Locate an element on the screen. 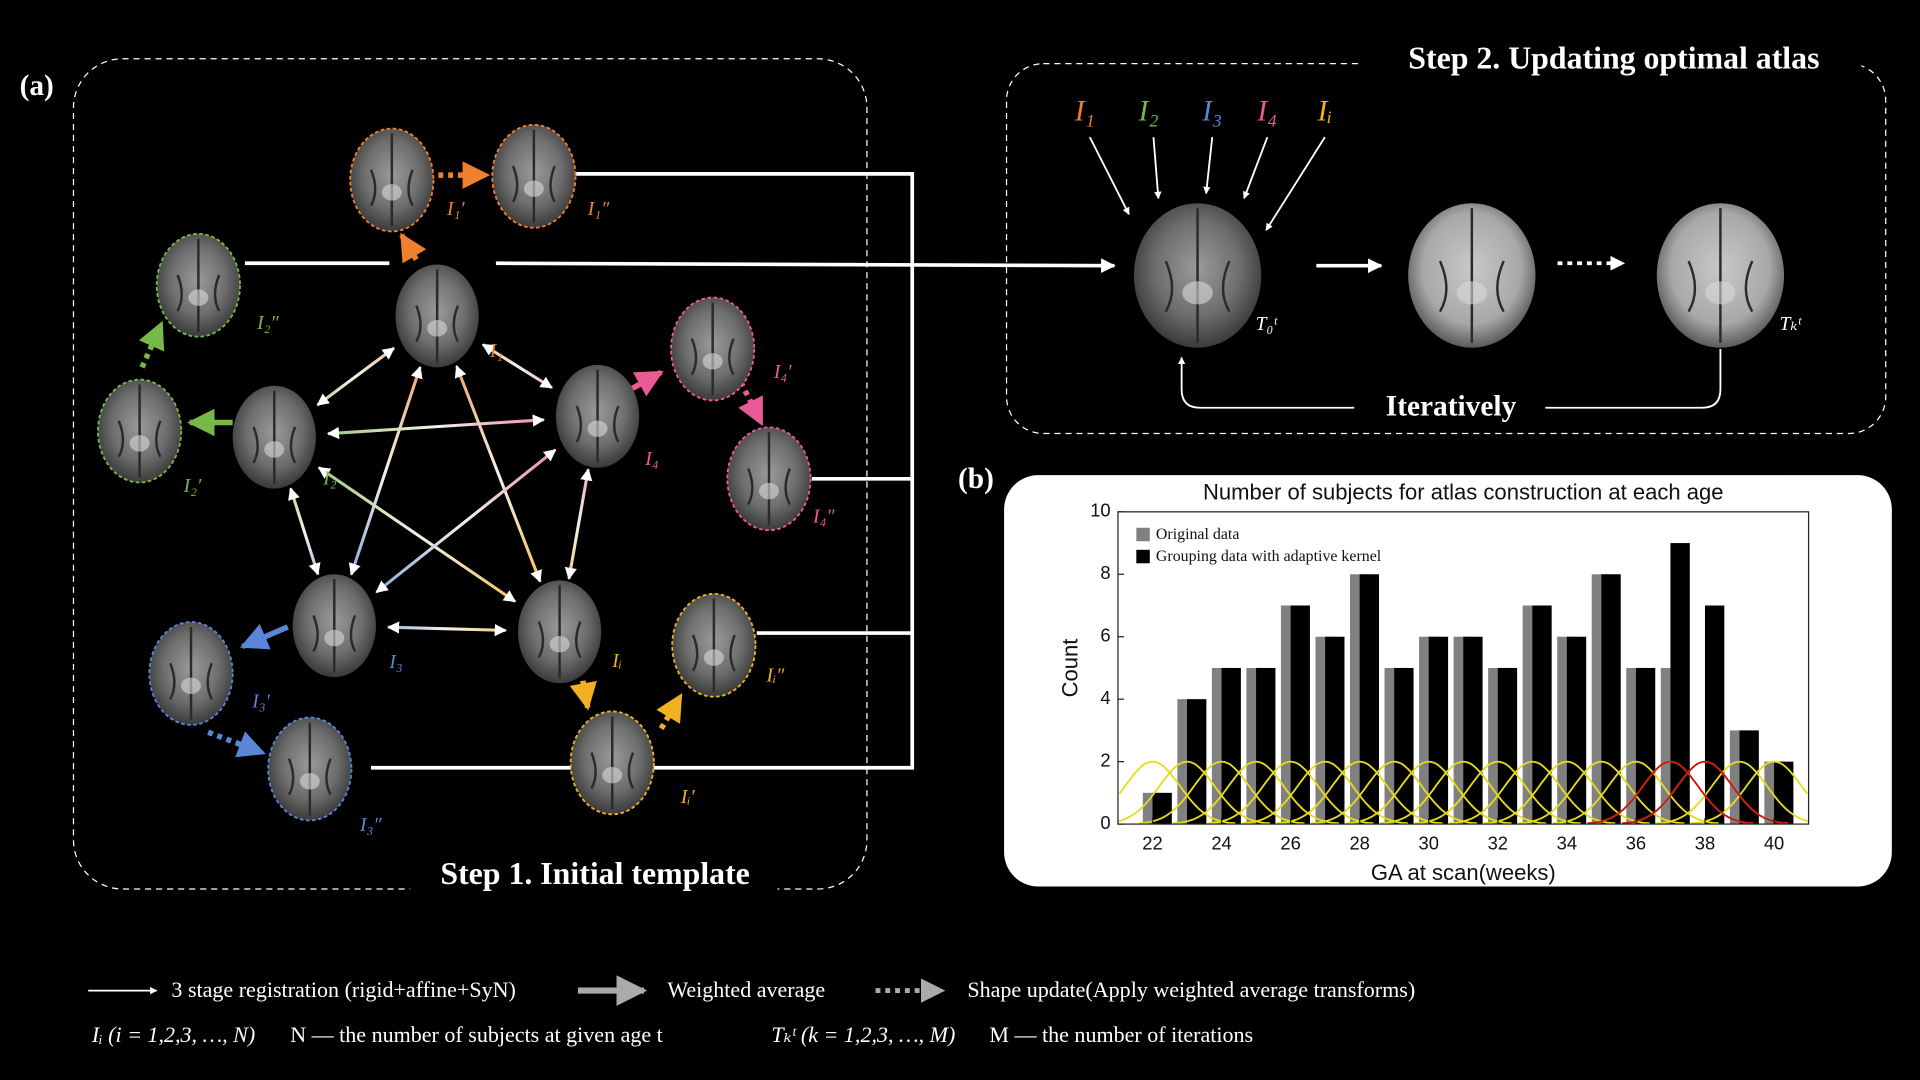 The image size is (1920, 1080). x-axis-label: GA at scan(weeks) is located at coordinates (1463, 872).